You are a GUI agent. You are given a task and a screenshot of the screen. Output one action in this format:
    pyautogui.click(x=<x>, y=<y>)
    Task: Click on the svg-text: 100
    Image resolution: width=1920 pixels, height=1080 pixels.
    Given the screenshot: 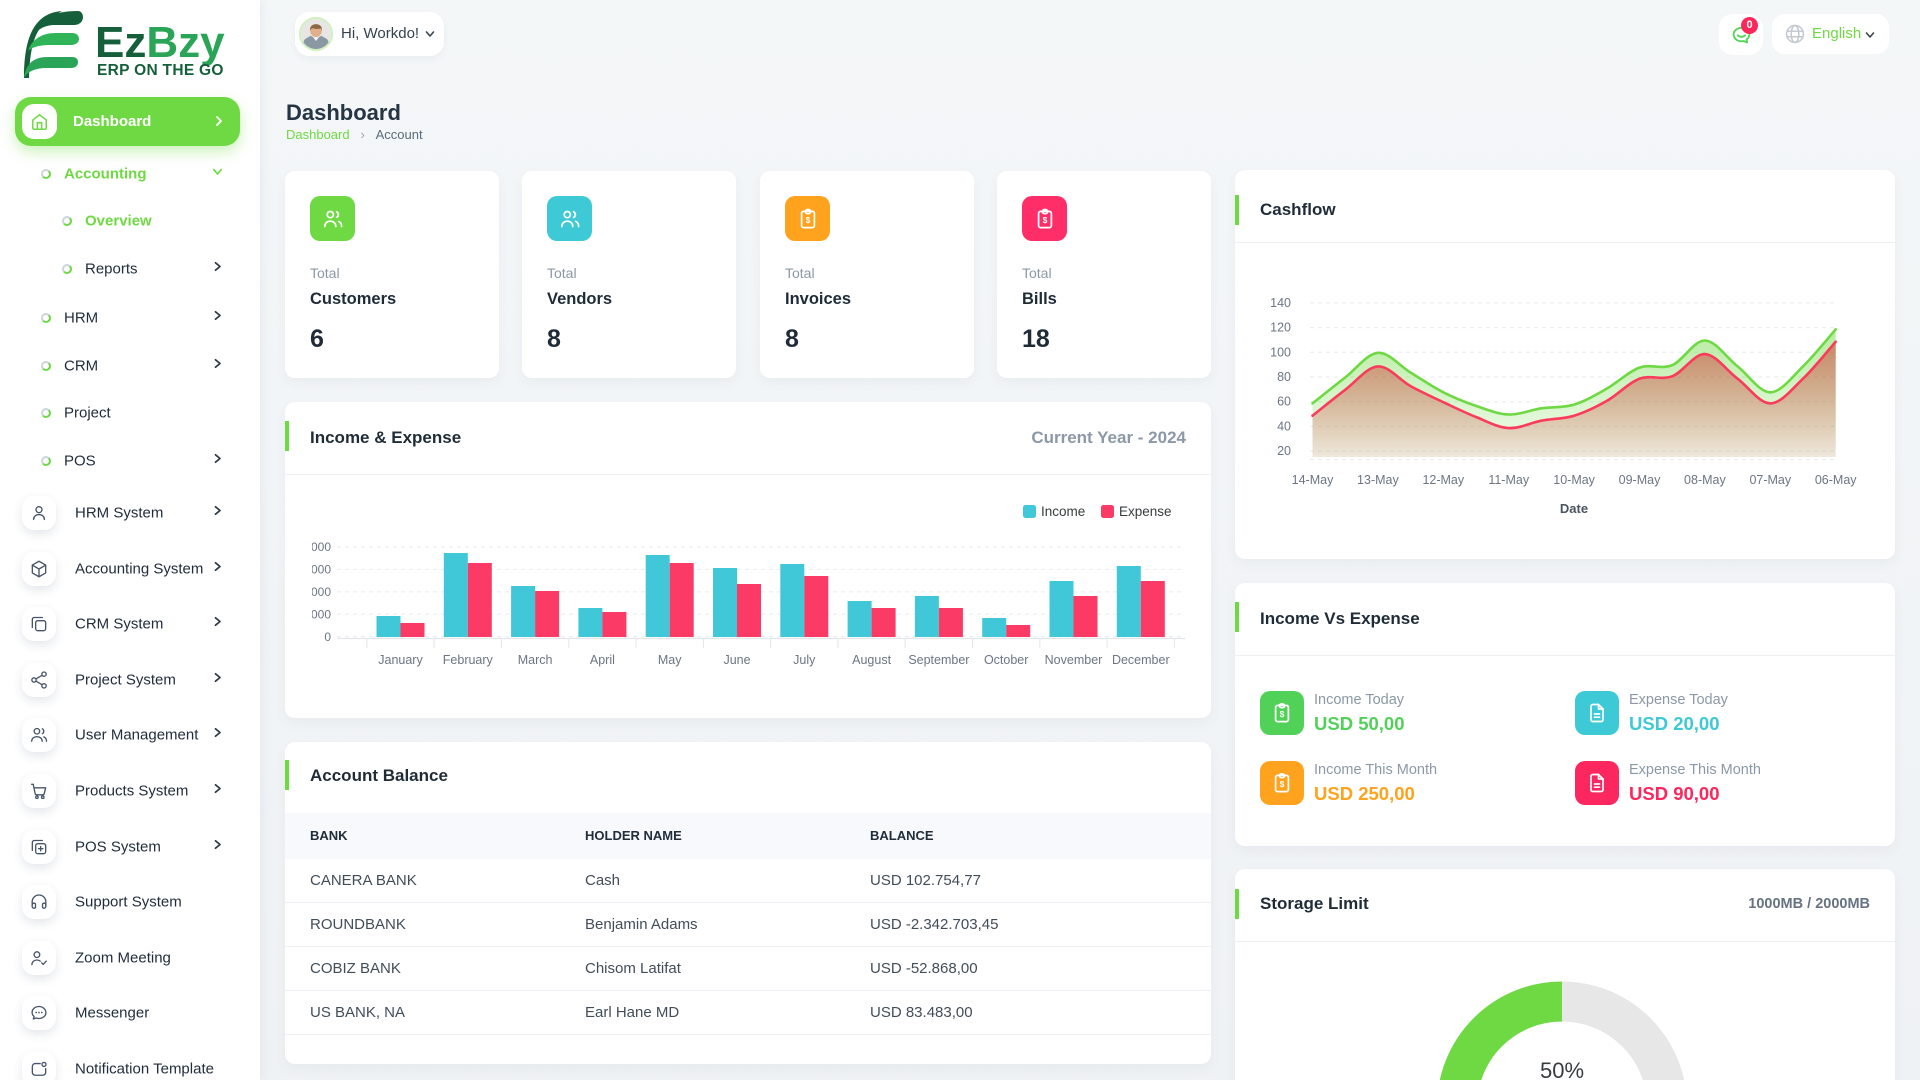 What is the action you would take?
    pyautogui.click(x=1280, y=352)
    